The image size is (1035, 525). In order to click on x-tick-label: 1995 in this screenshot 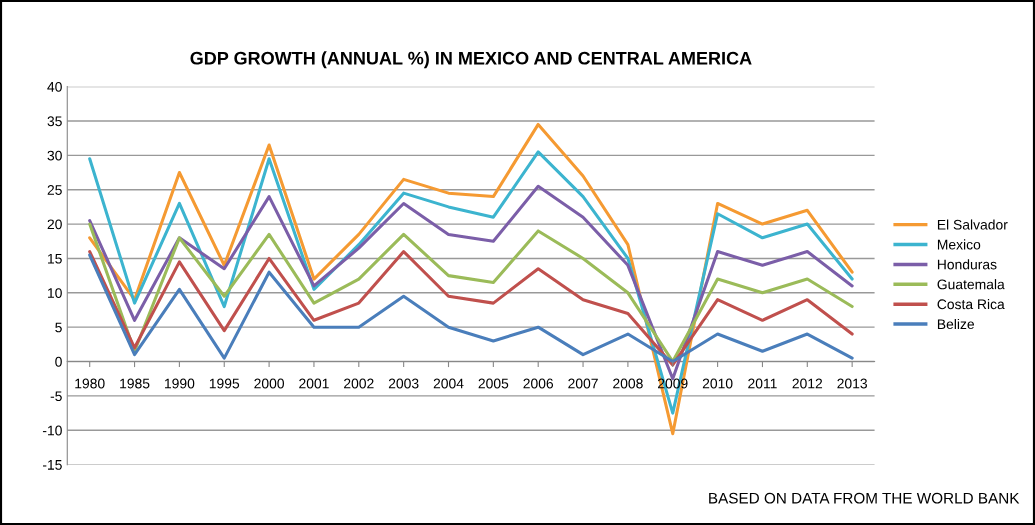, I will do `click(224, 383)`.